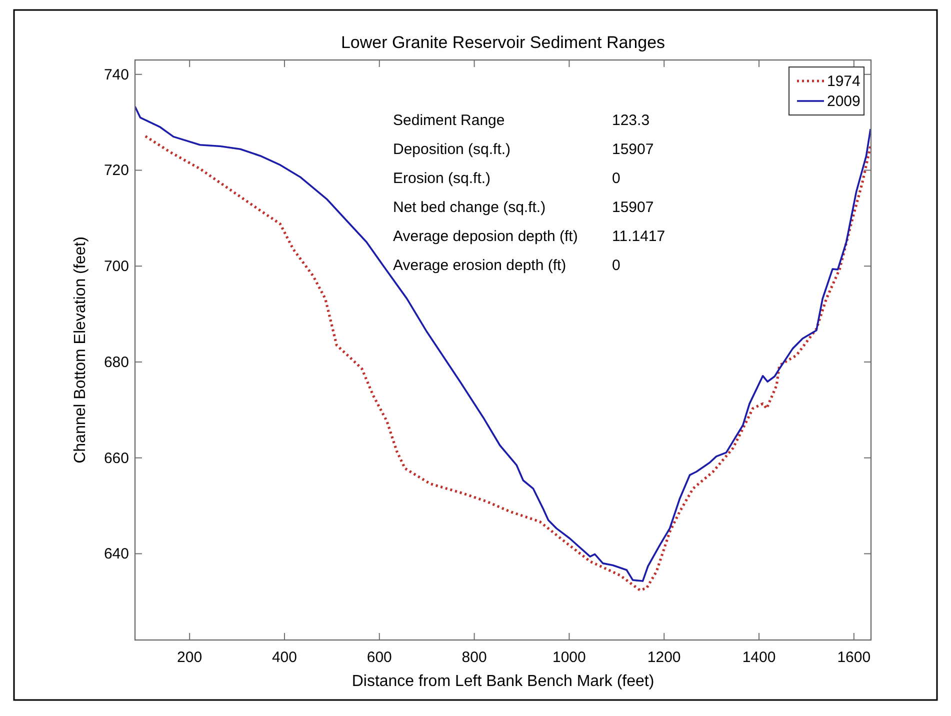 The image size is (951, 716). What do you see at coordinates (631, 120) in the screenshot?
I see `annotation: 123.3` at bounding box center [631, 120].